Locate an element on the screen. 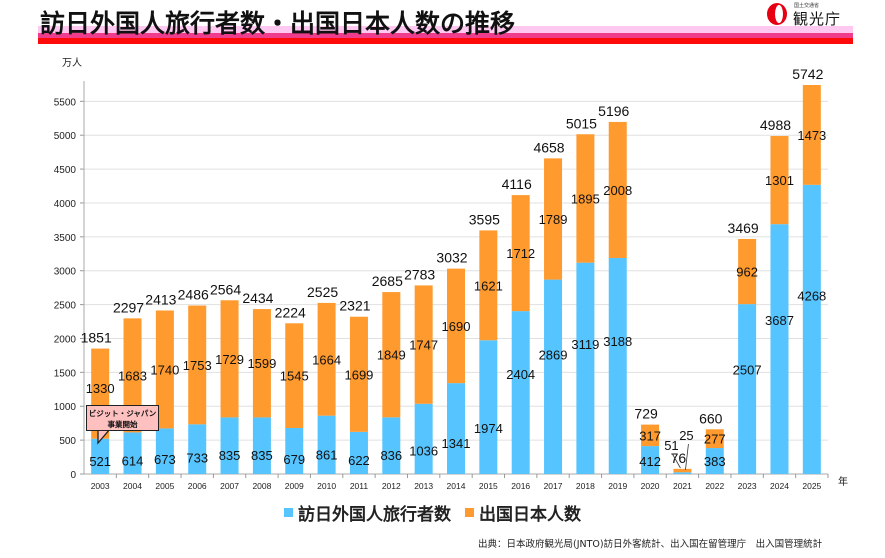 The width and height of the screenshot is (885, 558). data-label-total: 2434 is located at coordinates (257, 298).